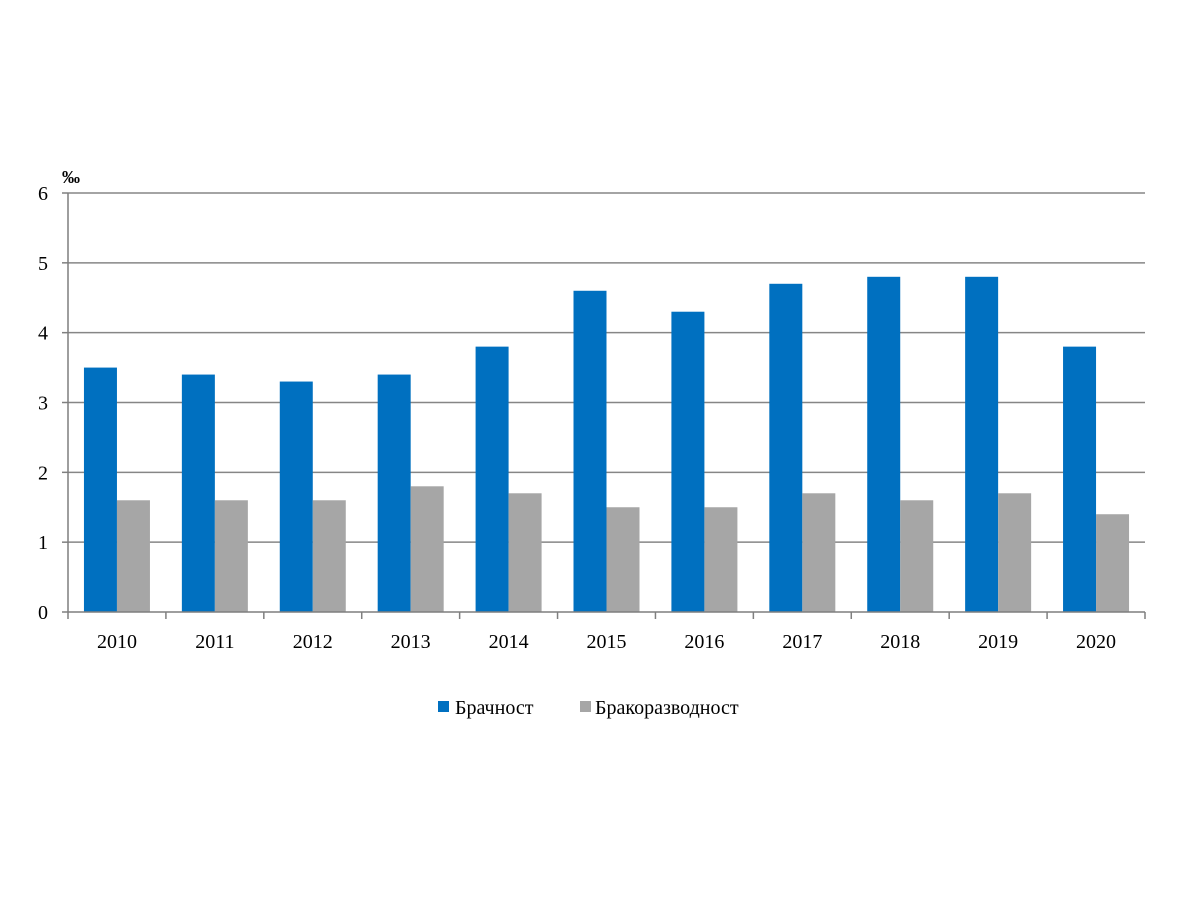 Image resolution: width=1200 pixels, height=900 pixels. What do you see at coordinates (704, 642) in the screenshot?
I see `x-tick-label: 2016` at bounding box center [704, 642].